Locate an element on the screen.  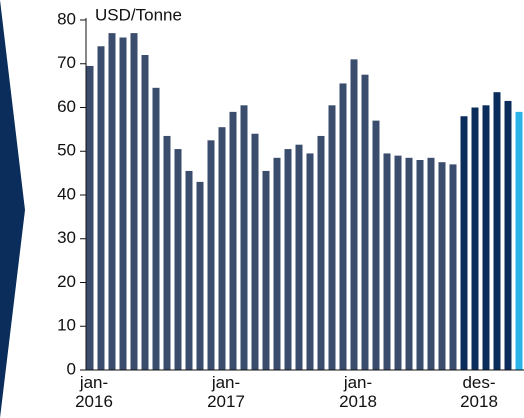
y-tick-label: 80 is located at coordinates (66, 18).